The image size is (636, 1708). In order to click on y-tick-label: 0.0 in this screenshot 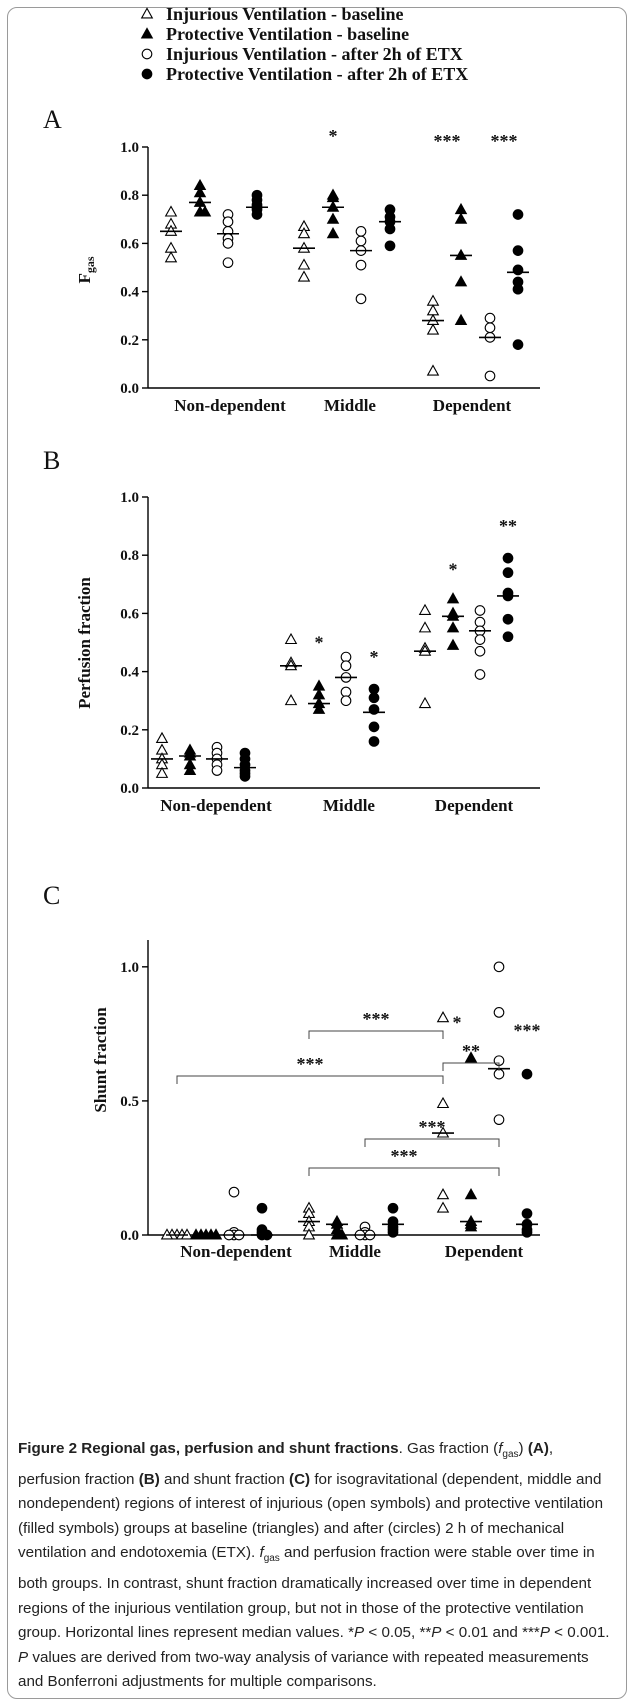, I will do `click(129, 1236)`.